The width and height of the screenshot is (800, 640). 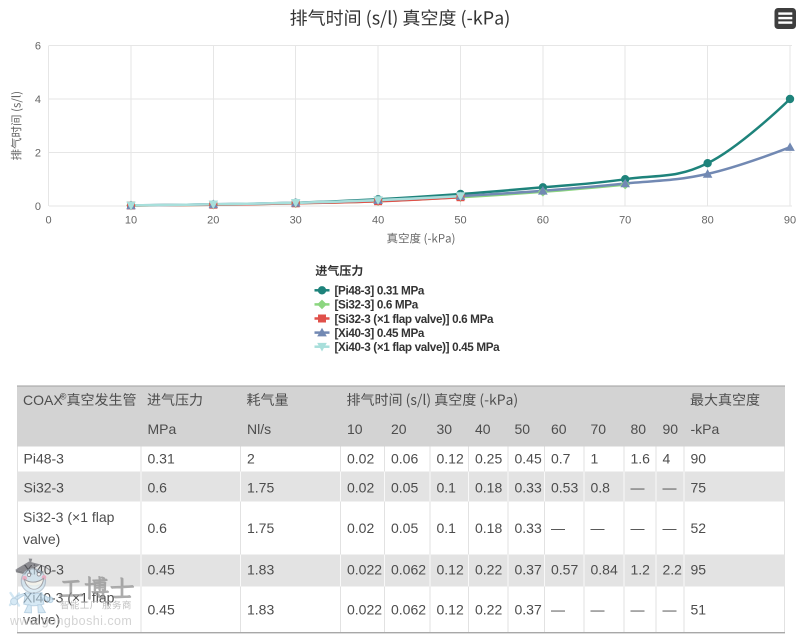 I want to click on svg-text: 75, so click(x=699, y=487).